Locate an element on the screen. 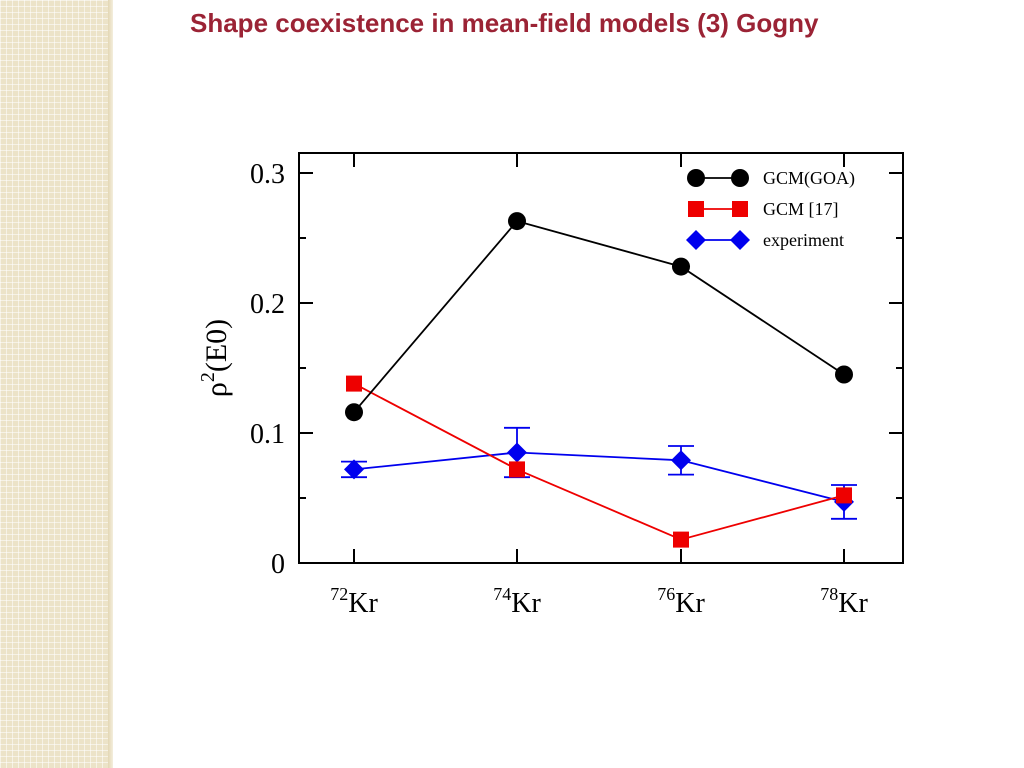 The image size is (1024, 768). legend-label: experiment is located at coordinates (803, 240).